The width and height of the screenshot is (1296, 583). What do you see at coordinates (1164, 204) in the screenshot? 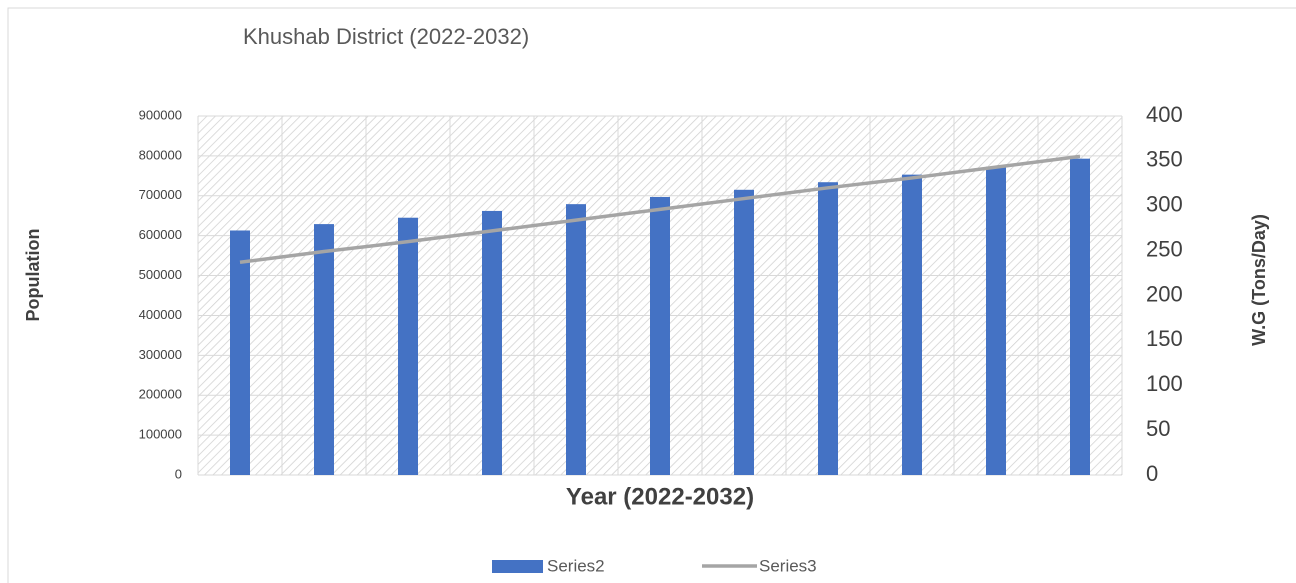
I see `y2-tick-label: 300` at bounding box center [1164, 204].